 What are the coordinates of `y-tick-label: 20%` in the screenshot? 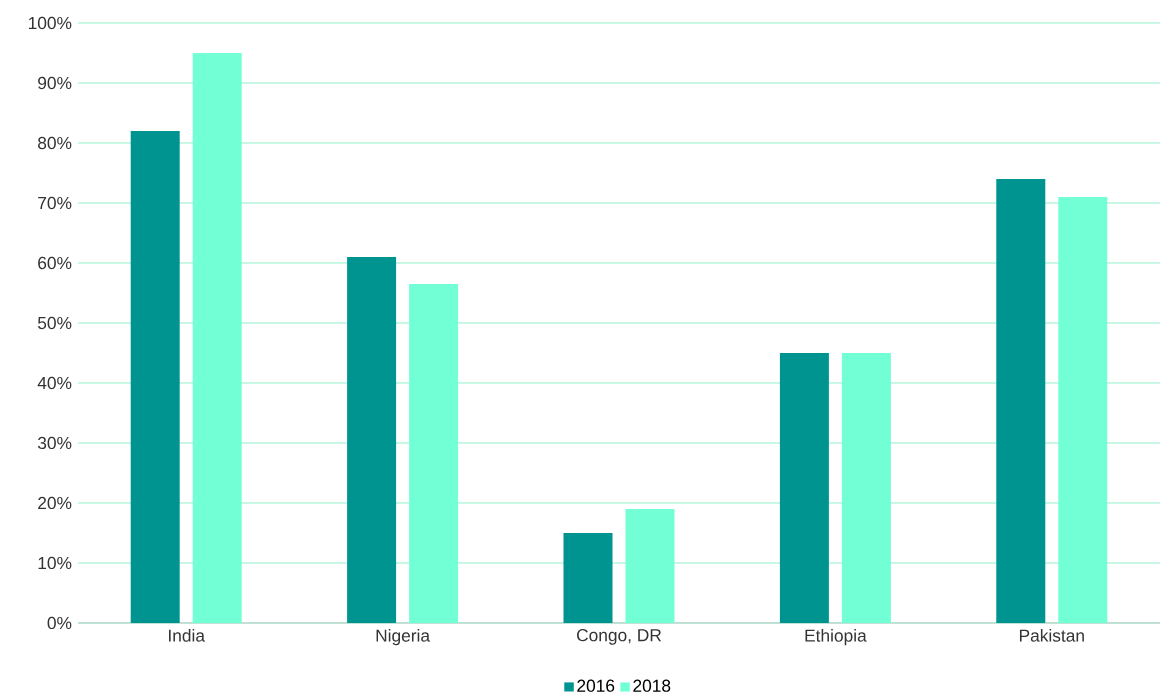 It's located at (55, 503).